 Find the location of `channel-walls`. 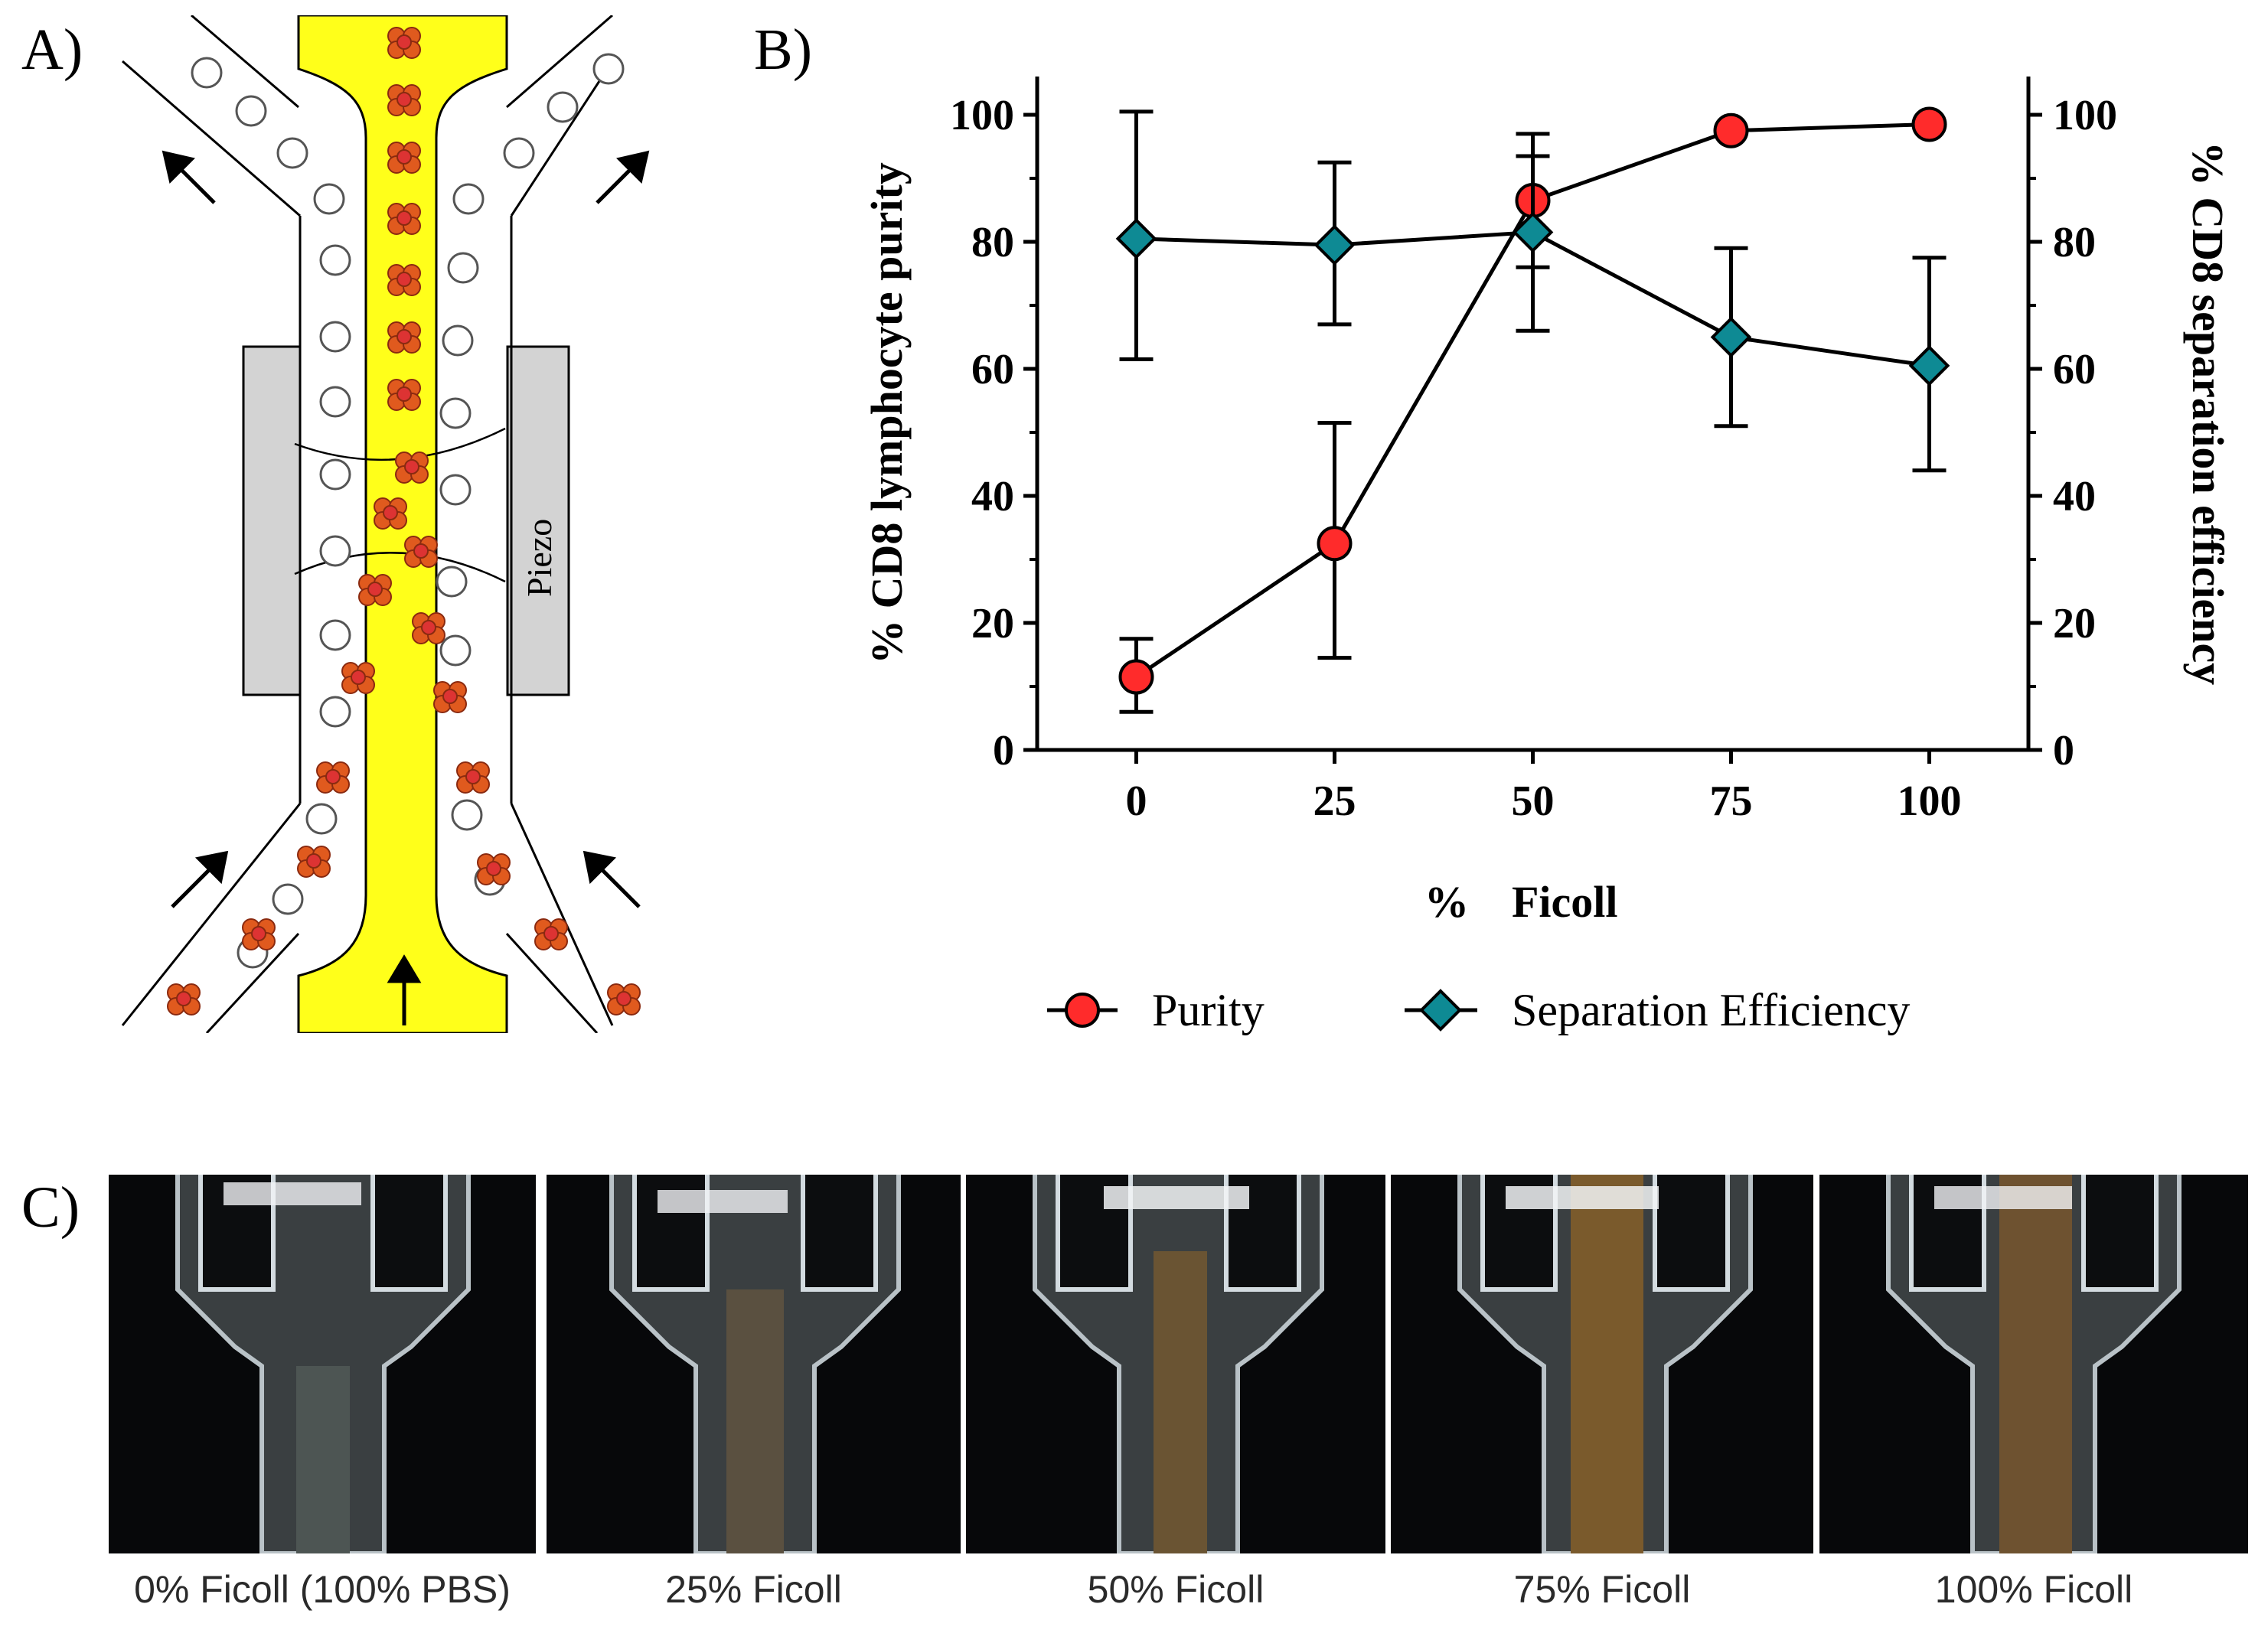

channel-walls is located at coordinates (368, 524).